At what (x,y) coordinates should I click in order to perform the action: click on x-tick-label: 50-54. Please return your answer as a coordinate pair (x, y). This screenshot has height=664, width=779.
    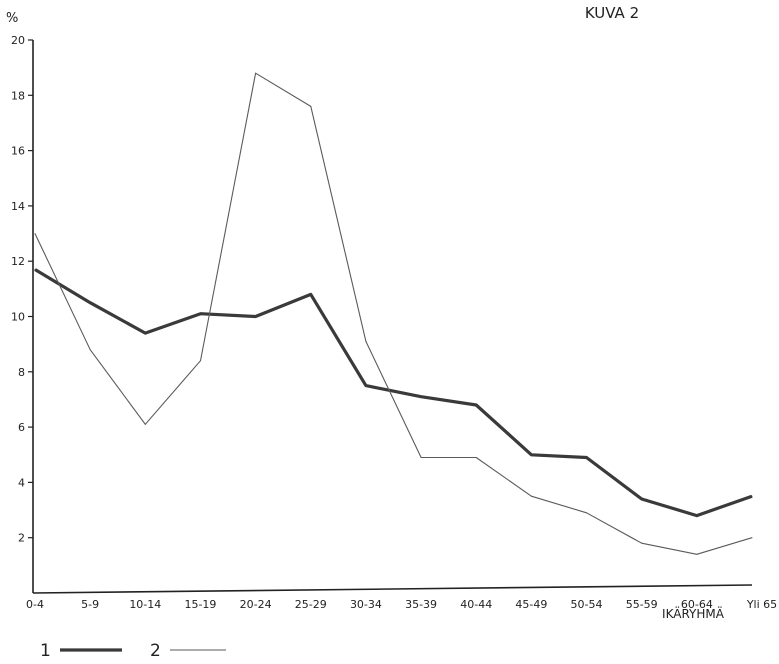
    Looking at the image, I should click on (587, 604).